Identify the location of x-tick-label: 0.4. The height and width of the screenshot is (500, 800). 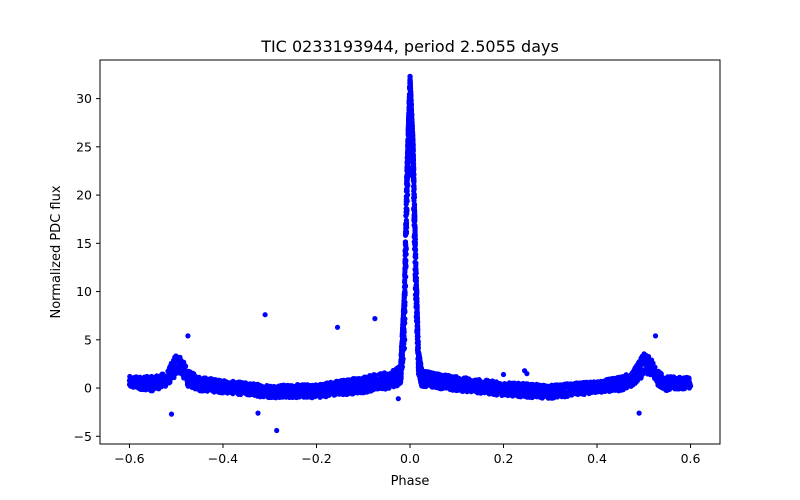
(597, 458).